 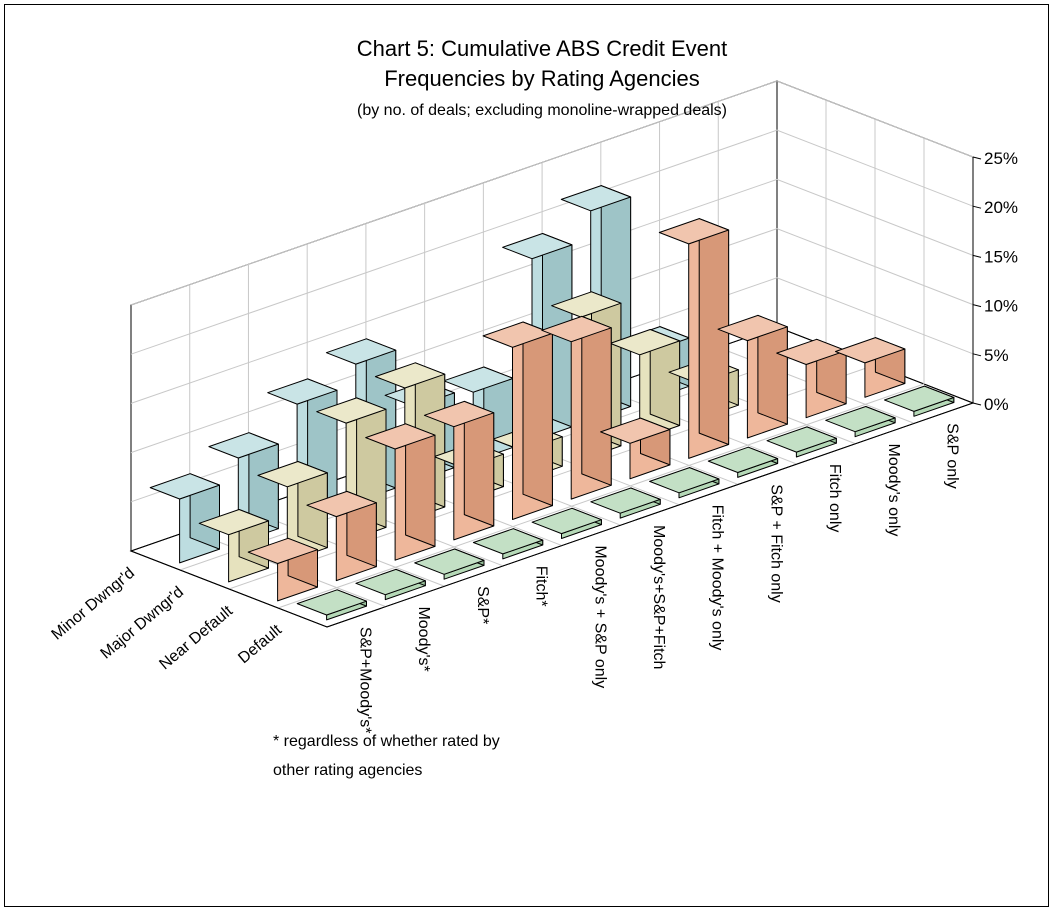 What do you see at coordinates (386, 741) in the screenshot?
I see `footnote-line1: * regardless of whether rated by` at bounding box center [386, 741].